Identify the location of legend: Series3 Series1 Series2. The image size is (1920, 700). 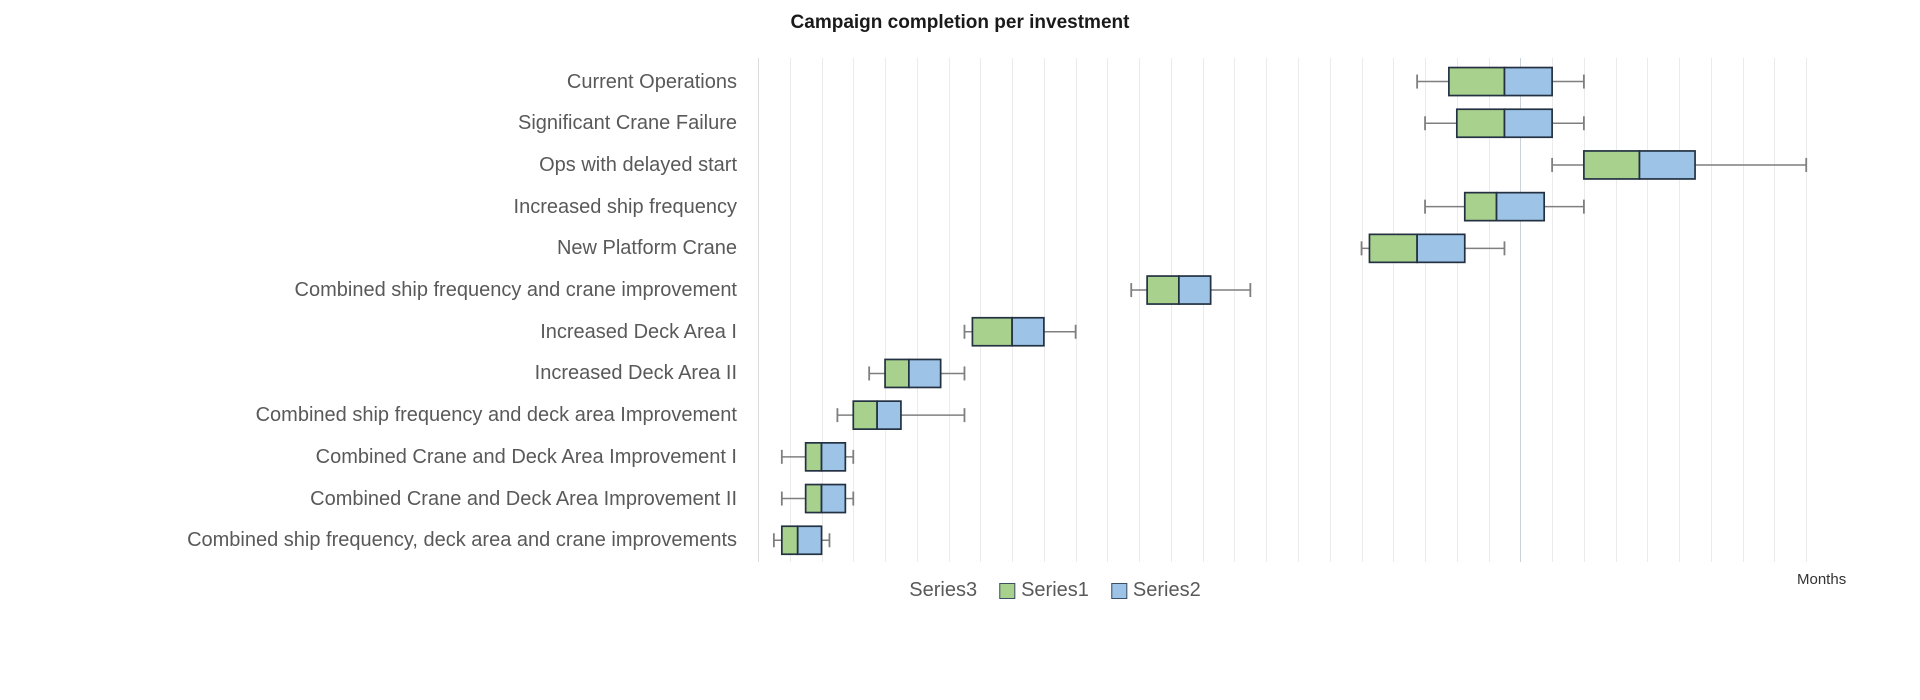
(1054, 590).